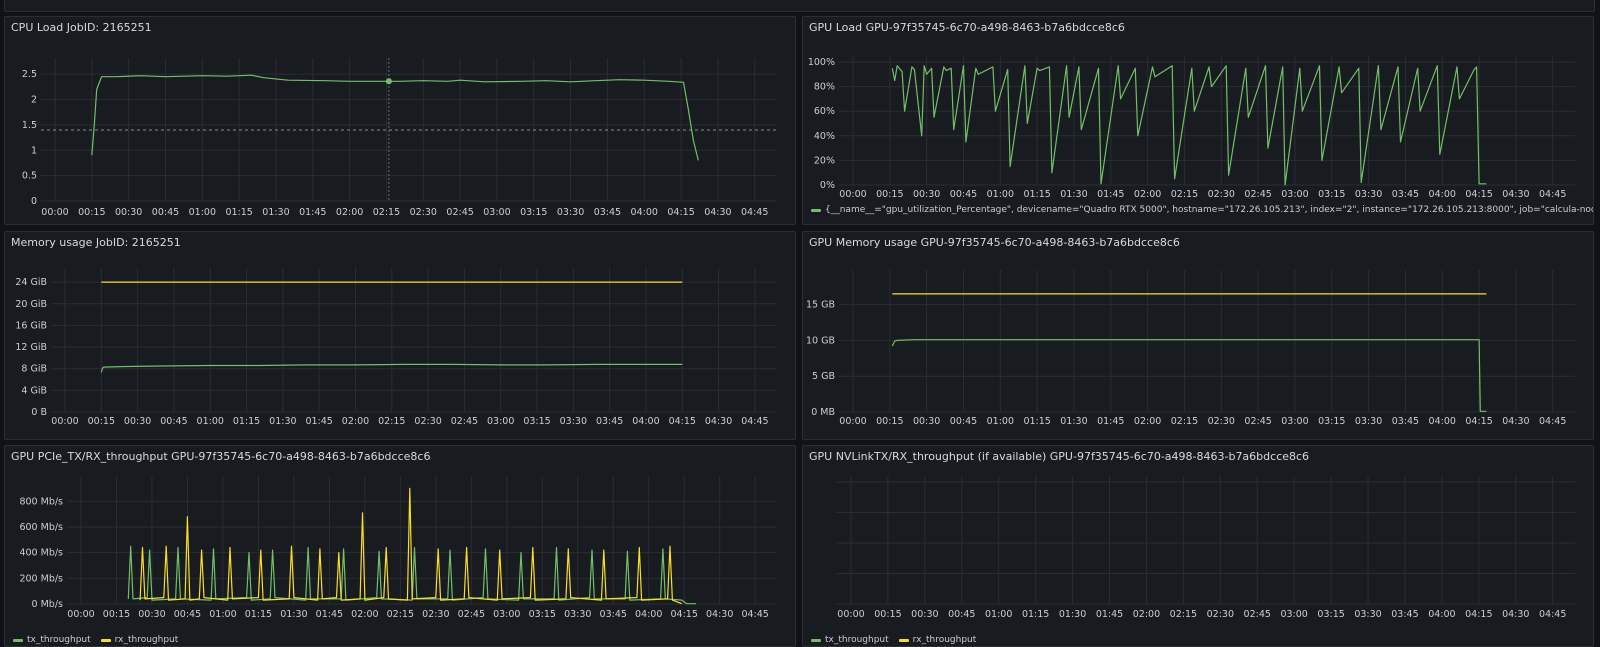 This screenshot has width=1600, height=647. Describe the element at coordinates (81, 27) in the screenshot. I see `panel-title: CPU Load JobID: 2165251` at that location.